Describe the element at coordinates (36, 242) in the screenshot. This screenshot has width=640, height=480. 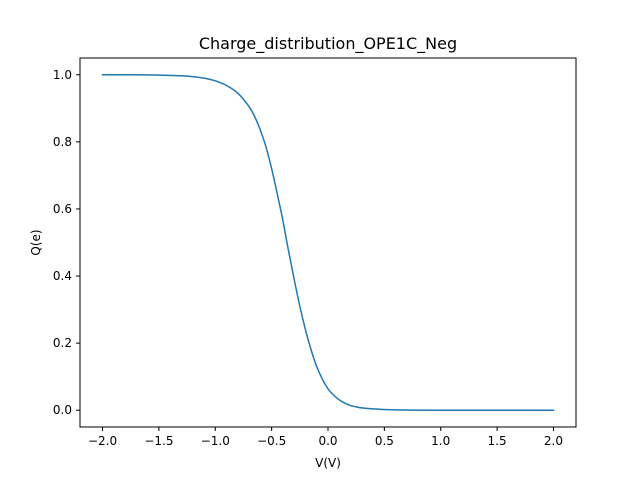
I see `y-axis-label: Q(e)` at that location.